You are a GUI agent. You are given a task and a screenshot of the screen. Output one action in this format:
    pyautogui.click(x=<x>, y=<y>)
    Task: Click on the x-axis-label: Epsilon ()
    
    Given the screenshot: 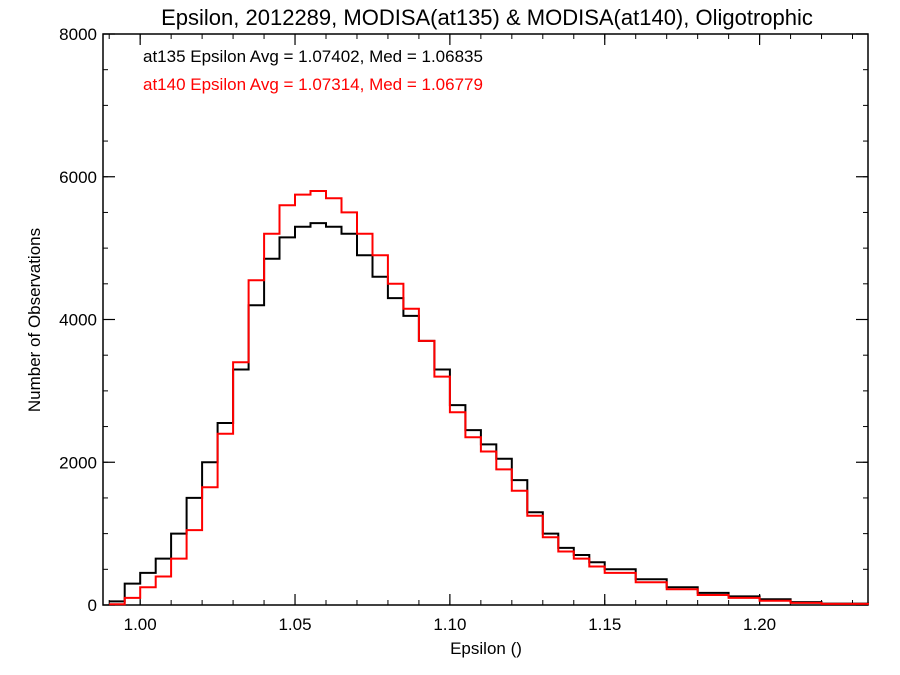 What is the action you would take?
    pyautogui.click(x=486, y=648)
    